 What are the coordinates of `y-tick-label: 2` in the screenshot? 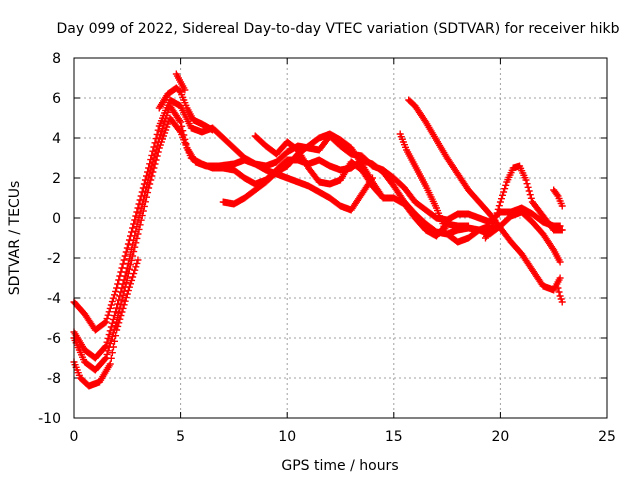 It's located at (56, 179).